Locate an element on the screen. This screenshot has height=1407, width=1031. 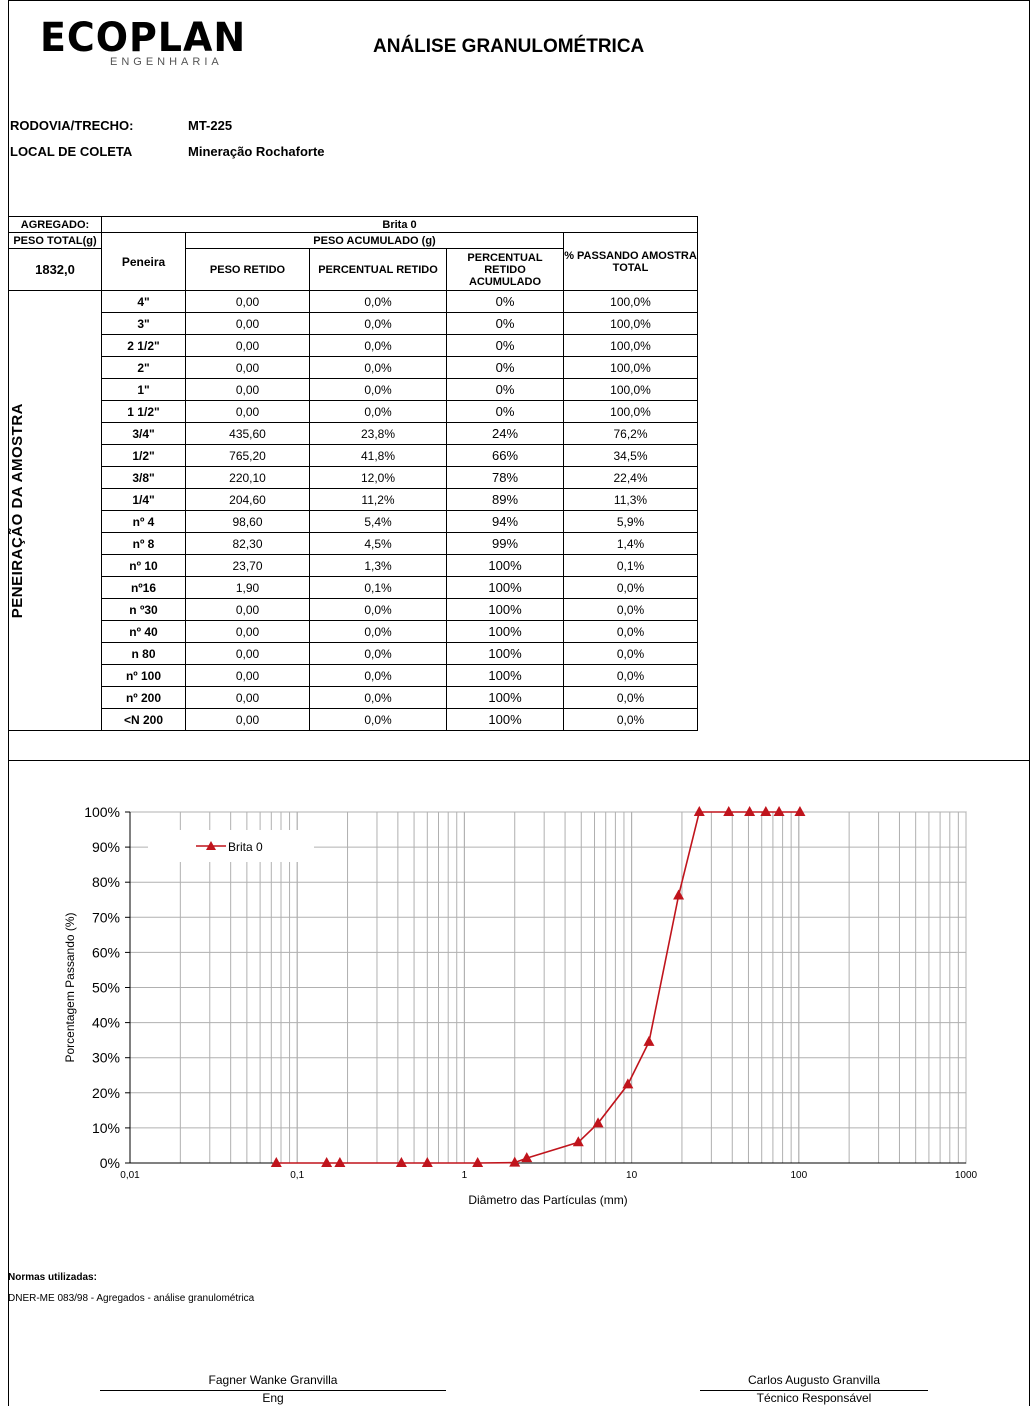
table-row: 2" 0,00 0,0% 0% 100,0% is located at coordinates (353, 367).